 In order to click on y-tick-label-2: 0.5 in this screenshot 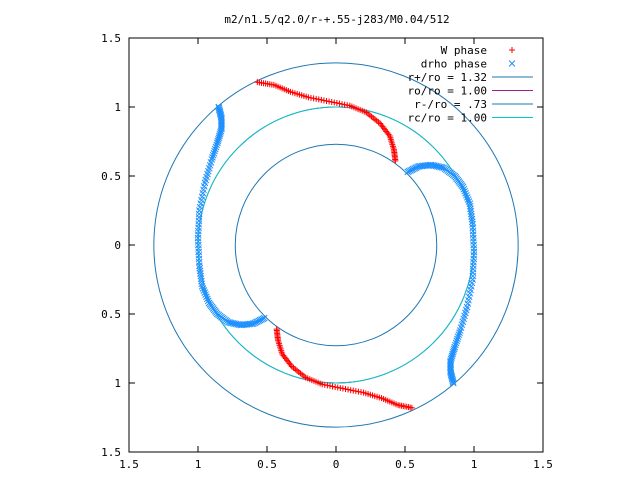, I will do `click(111, 314)`.